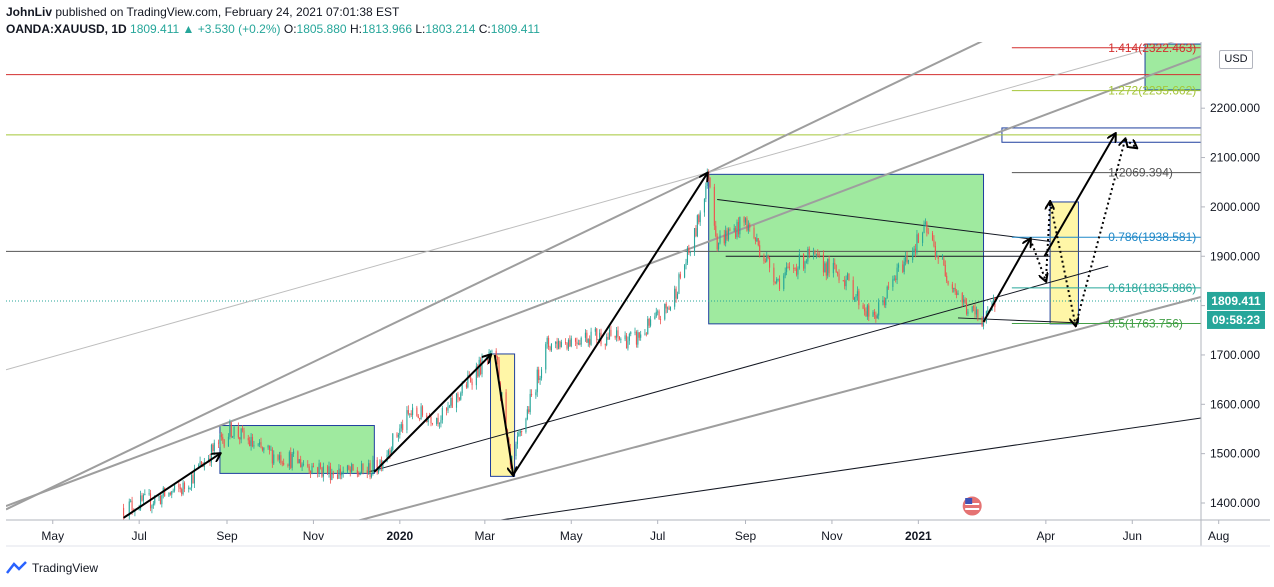  What do you see at coordinates (29, 12) in the screenshot?
I see `author-name: JohnLiv` at bounding box center [29, 12].